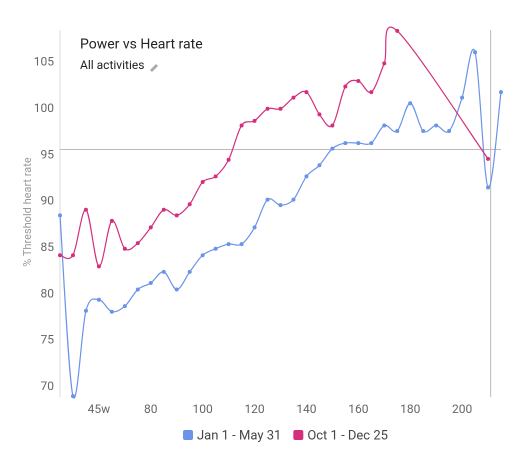 Image resolution: width=505 pixels, height=459 pixels. I want to click on y-tick-label: 90, so click(48, 201).